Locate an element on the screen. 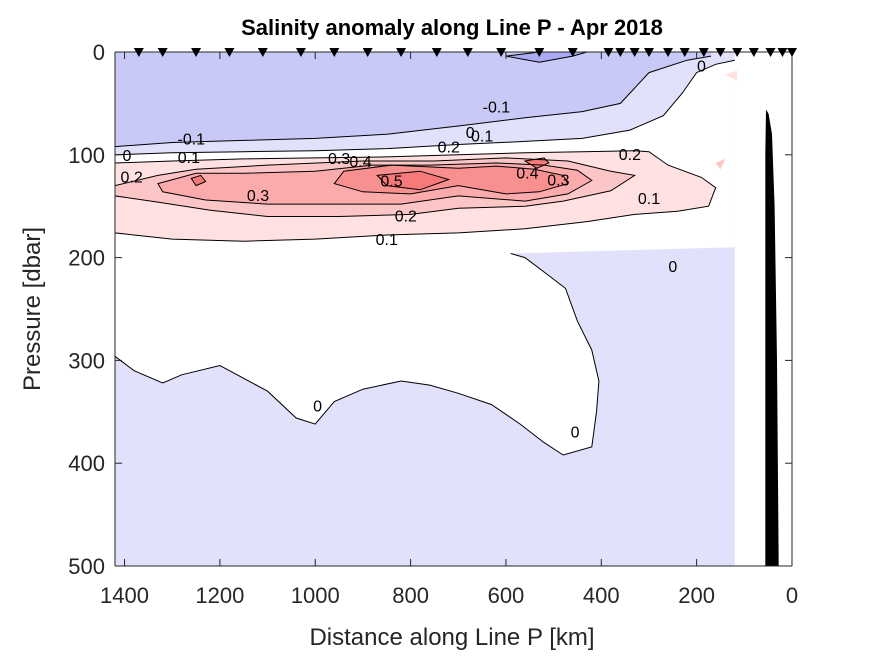 Image resolution: width=875 pixels, height=656 pixels. y-tick-label: 500 is located at coordinates (86, 566).